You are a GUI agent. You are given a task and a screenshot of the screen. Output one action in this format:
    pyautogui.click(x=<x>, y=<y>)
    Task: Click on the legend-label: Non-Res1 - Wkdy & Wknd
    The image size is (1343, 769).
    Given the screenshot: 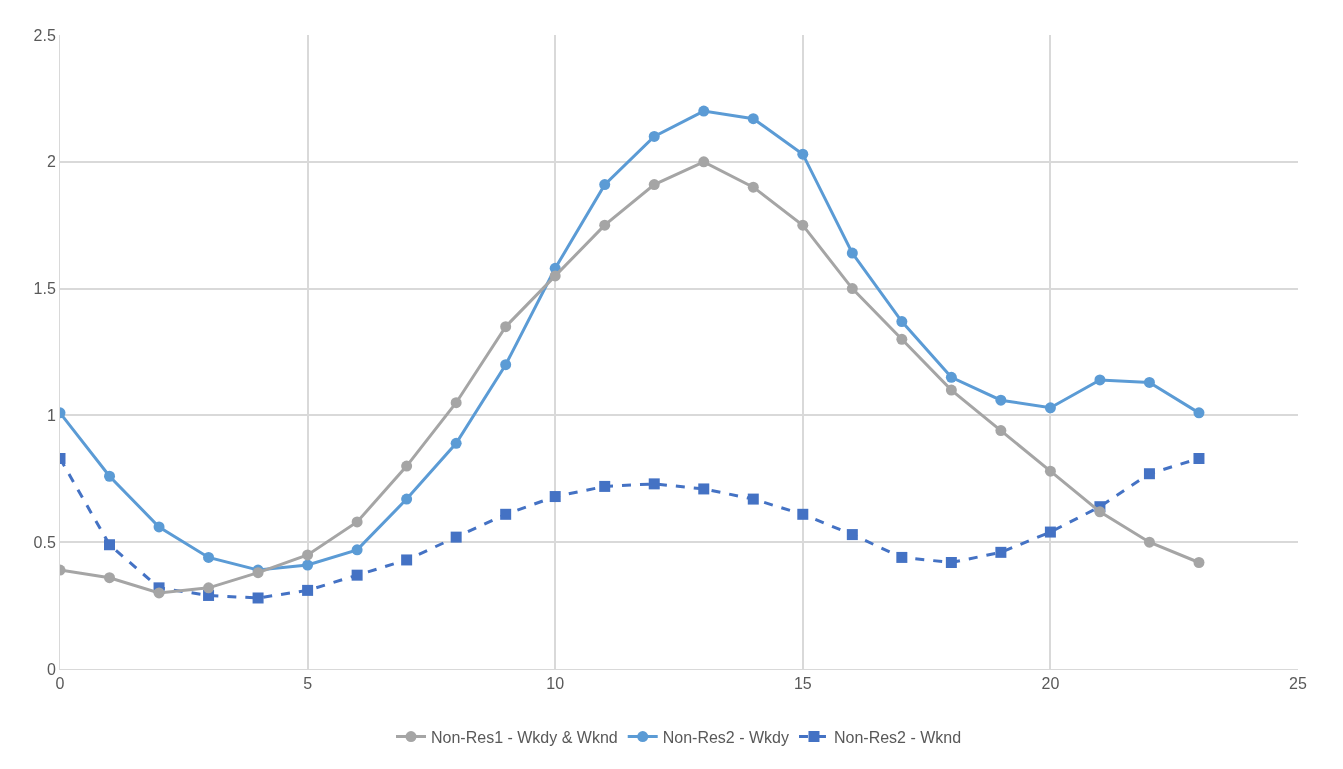 What is the action you would take?
    pyautogui.click(x=524, y=737)
    